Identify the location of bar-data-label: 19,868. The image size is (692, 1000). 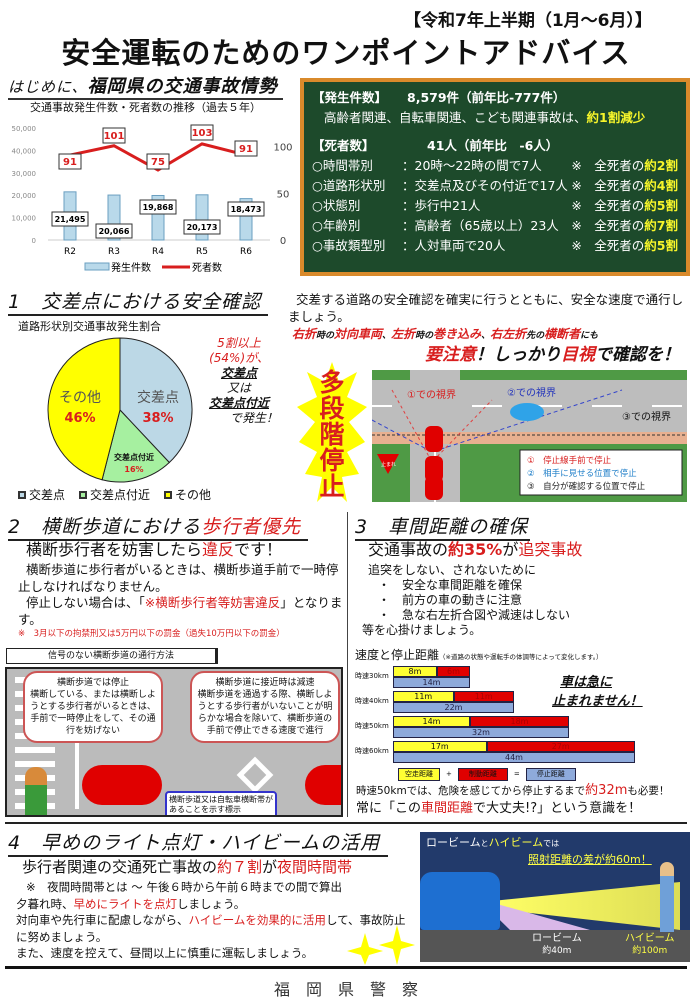
(158, 207).